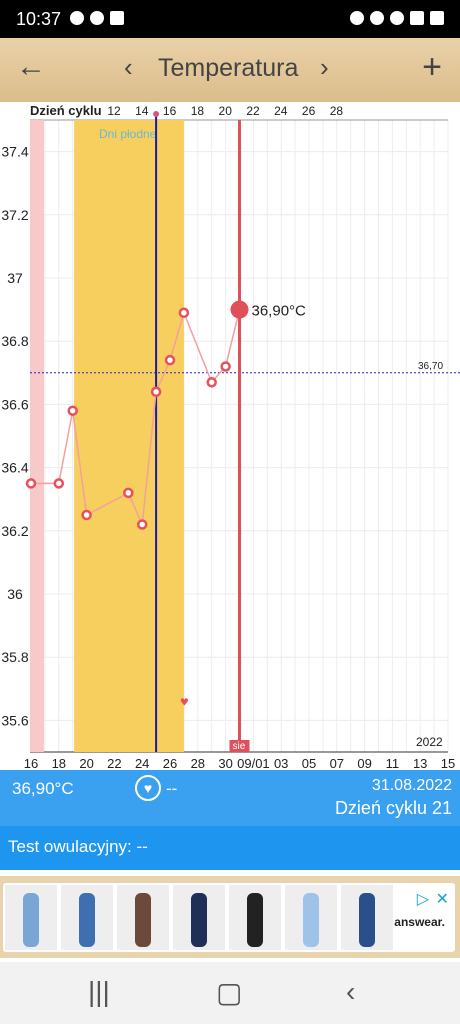 Image resolution: width=460 pixels, height=1024 pixels. Describe the element at coordinates (148, 788) in the screenshot. I see `heart-icon: ♥` at that location.